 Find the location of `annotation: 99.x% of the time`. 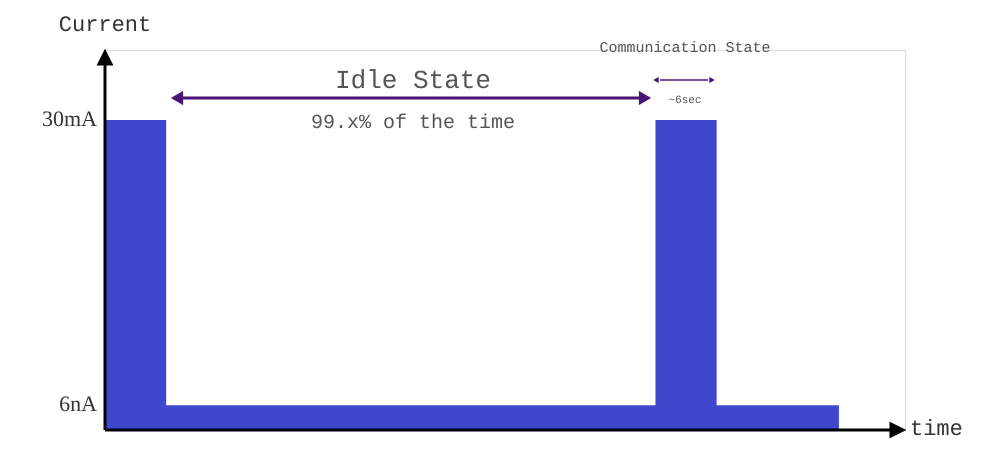

annotation: 99.x% of the time is located at coordinates (413, 123).